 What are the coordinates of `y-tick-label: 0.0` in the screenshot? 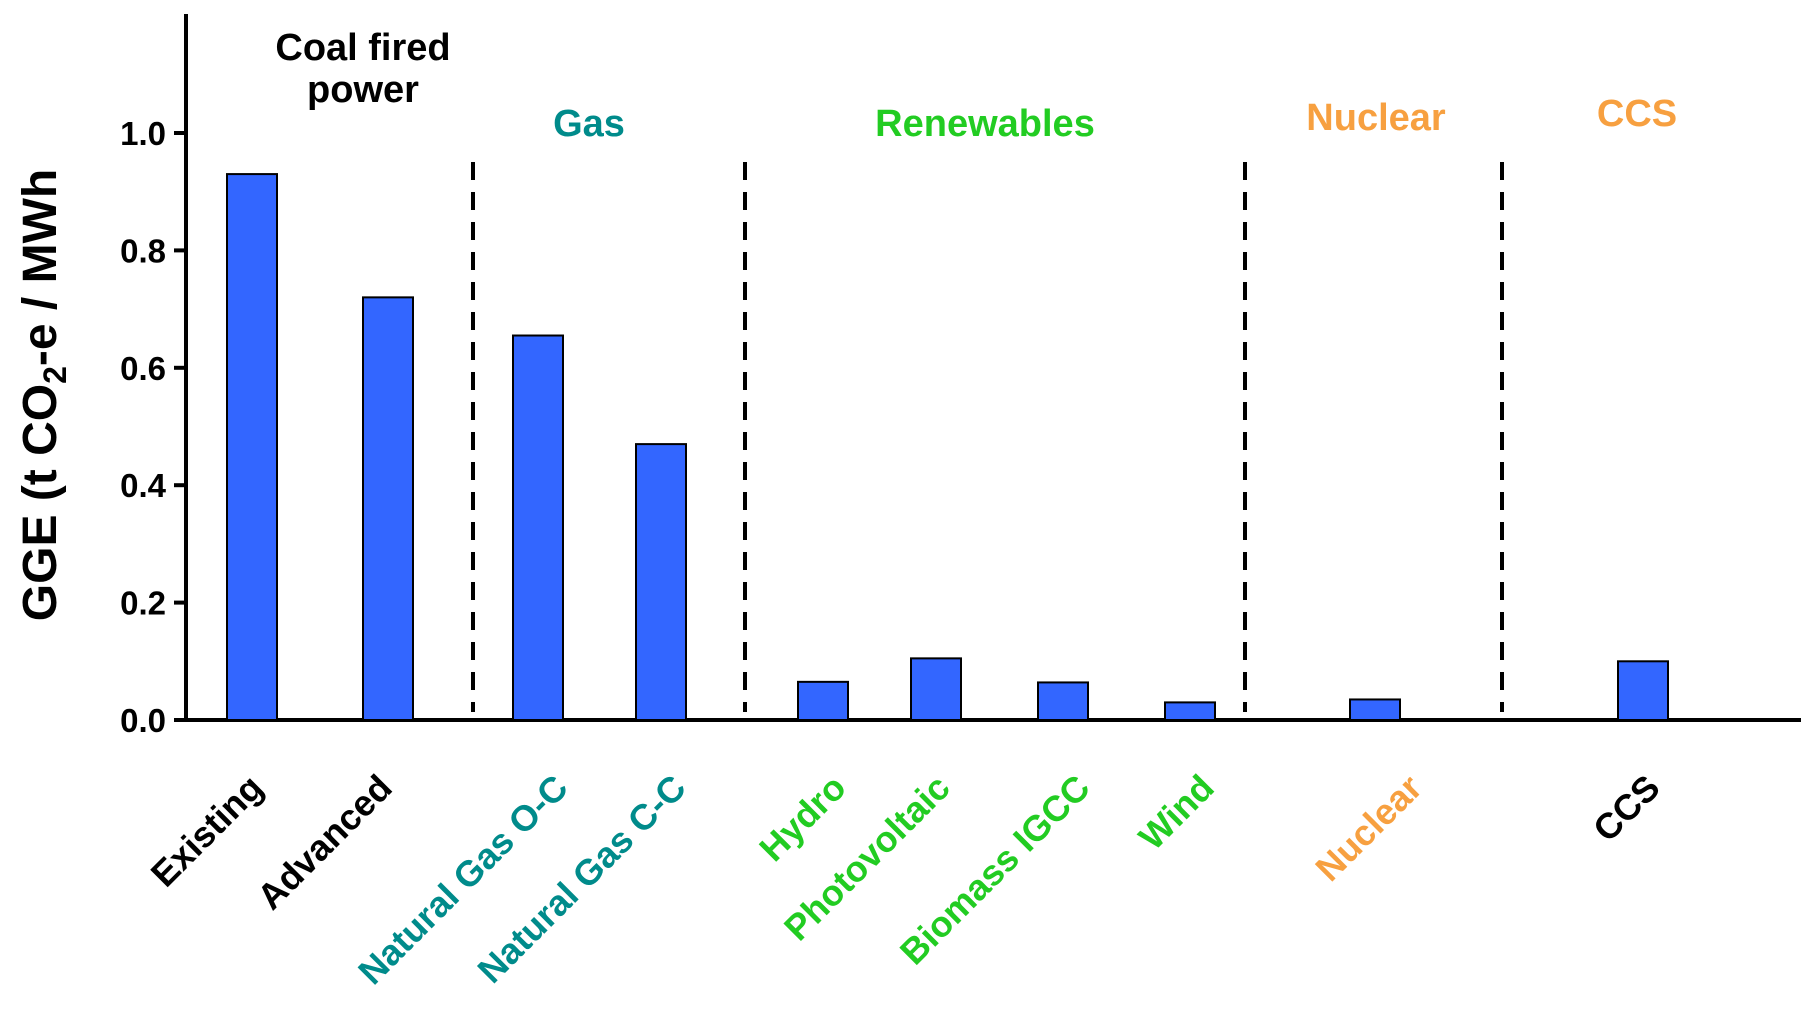 It's located at (143, 720).